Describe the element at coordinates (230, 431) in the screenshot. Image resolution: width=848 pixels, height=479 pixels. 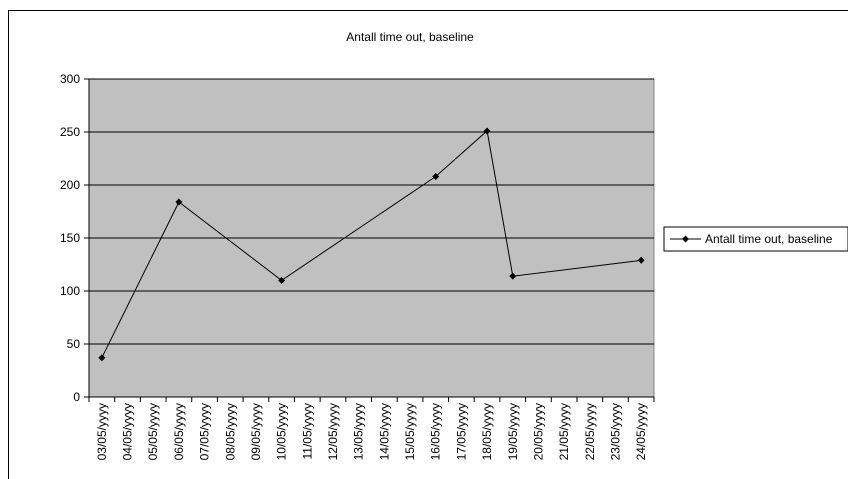
I see `x-tick-label: 08/05/yyyy` at that location.